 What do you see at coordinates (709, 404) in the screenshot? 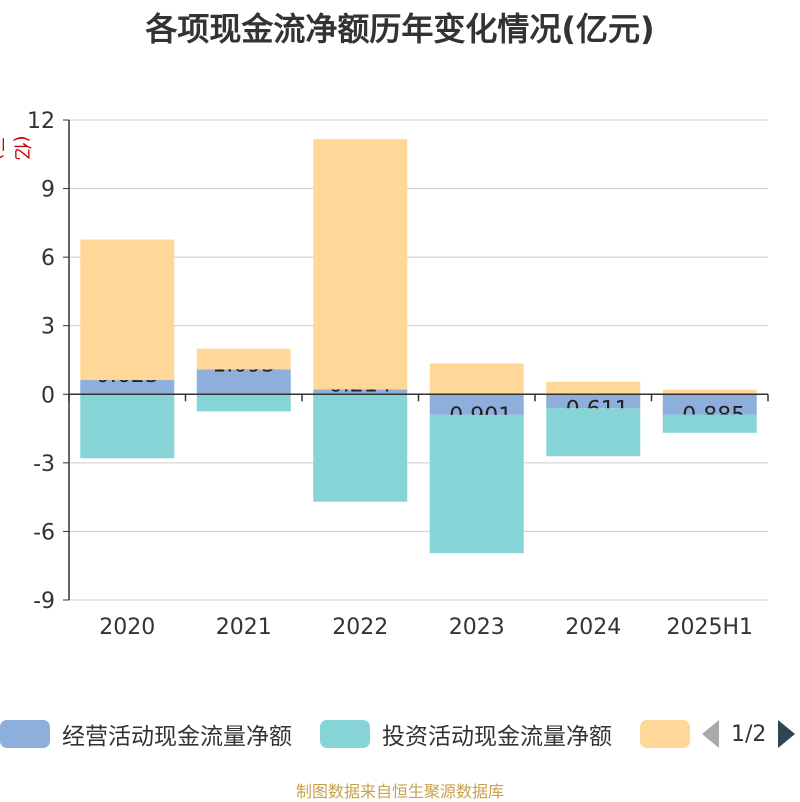
I see `bar-series-0-2025H1` at bounding box center [709, 404].